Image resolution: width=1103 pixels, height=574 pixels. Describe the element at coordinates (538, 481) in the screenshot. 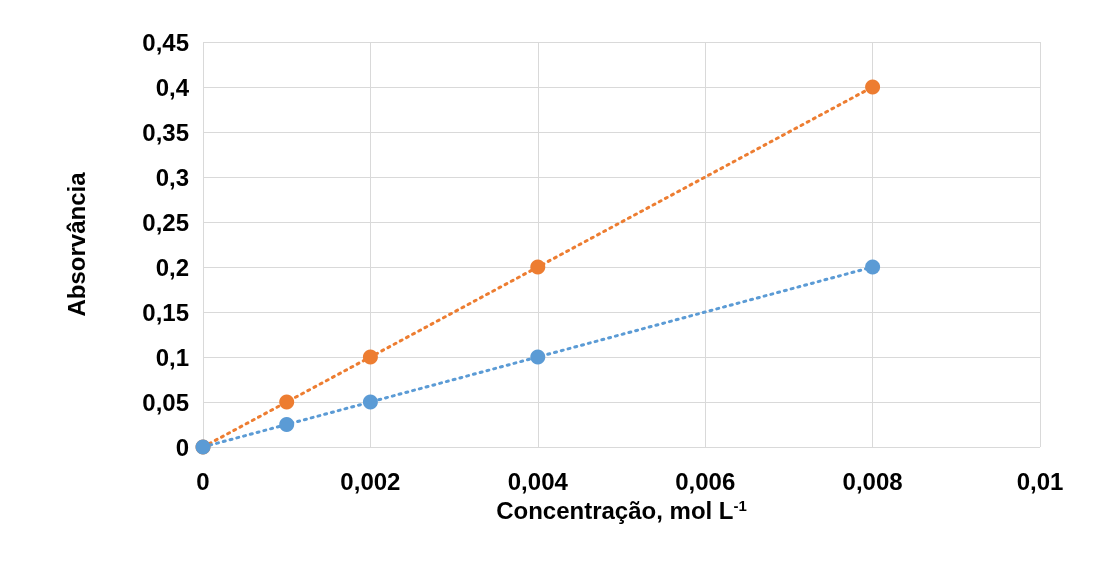

I see `x-tick-label: 0,004` at that location.